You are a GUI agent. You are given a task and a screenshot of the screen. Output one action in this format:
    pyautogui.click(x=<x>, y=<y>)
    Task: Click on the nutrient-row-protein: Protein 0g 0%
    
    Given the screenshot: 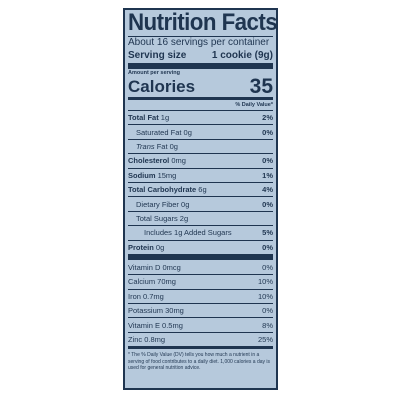 What is the action you would take?
    pyautogui.click(x=200, y=246)
    